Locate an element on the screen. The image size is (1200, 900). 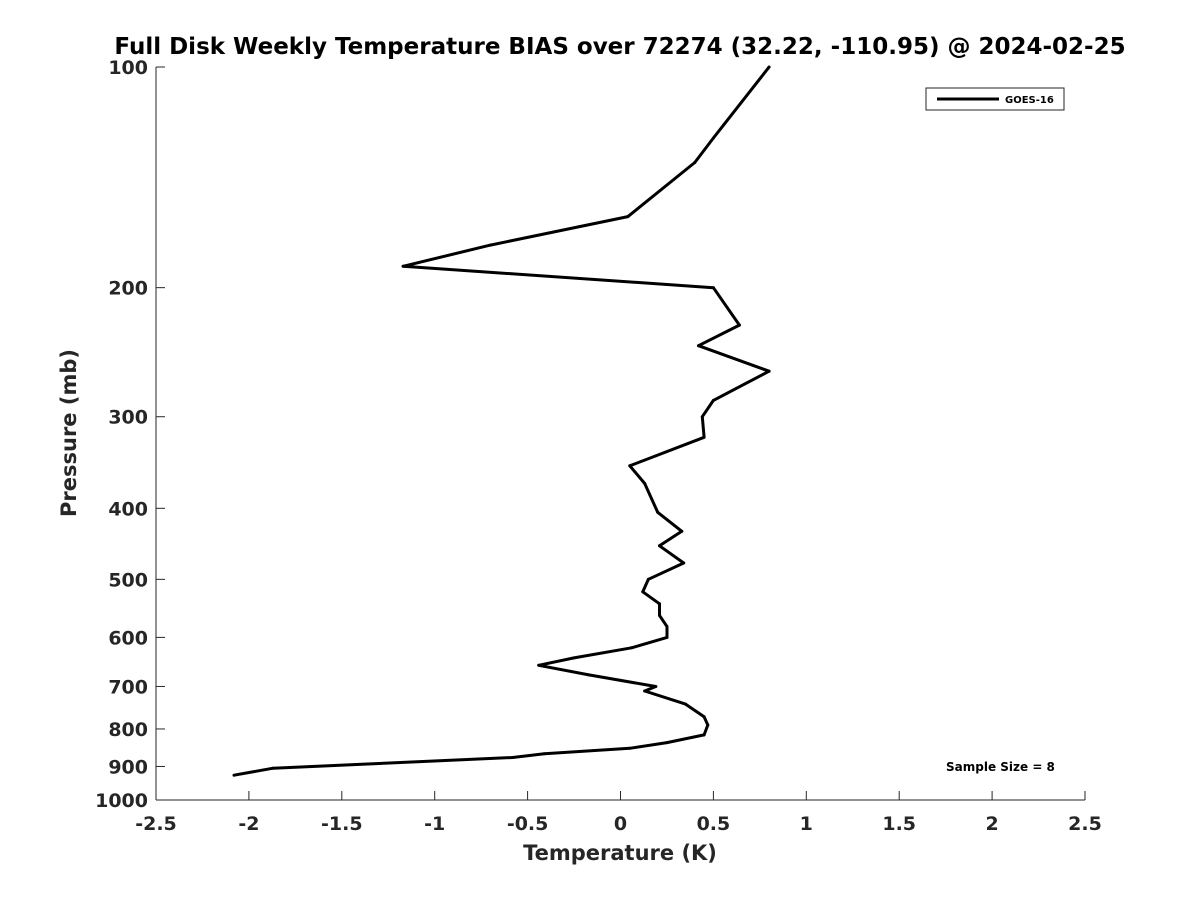
y-tick-label: 400 is located at coordinates (128, 509).